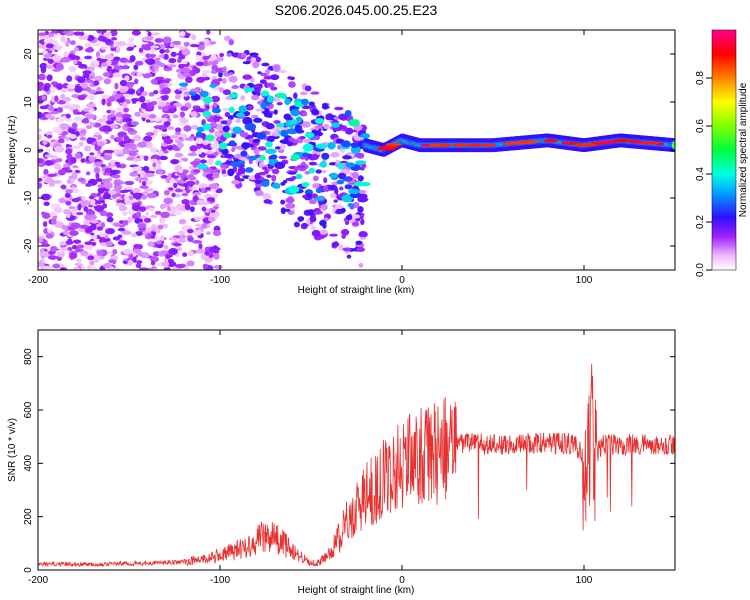 The image size is (750, 600). I want to click on heatmap-x-tick-label: 0, so click(402, 280).